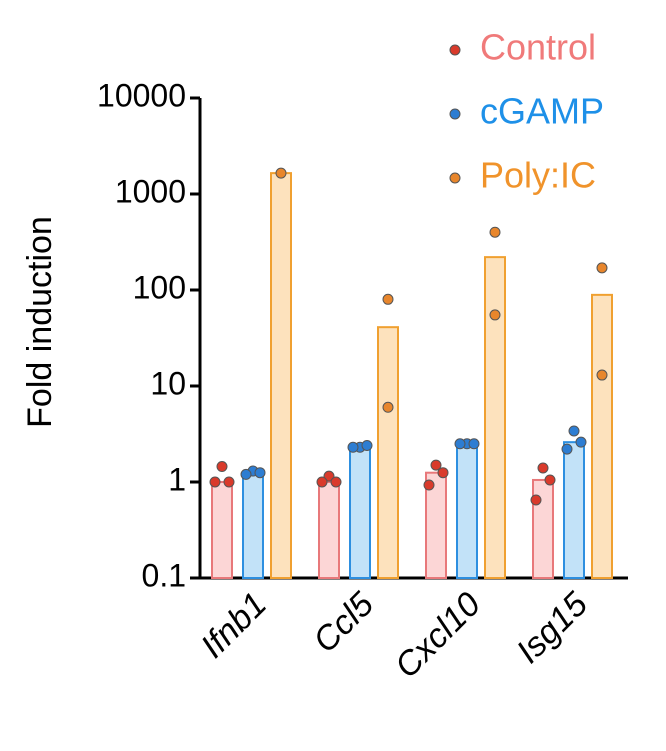 This screenshot has height=751, width=666. I want to click on y-tick-label: 0.1, so click(164, 575).